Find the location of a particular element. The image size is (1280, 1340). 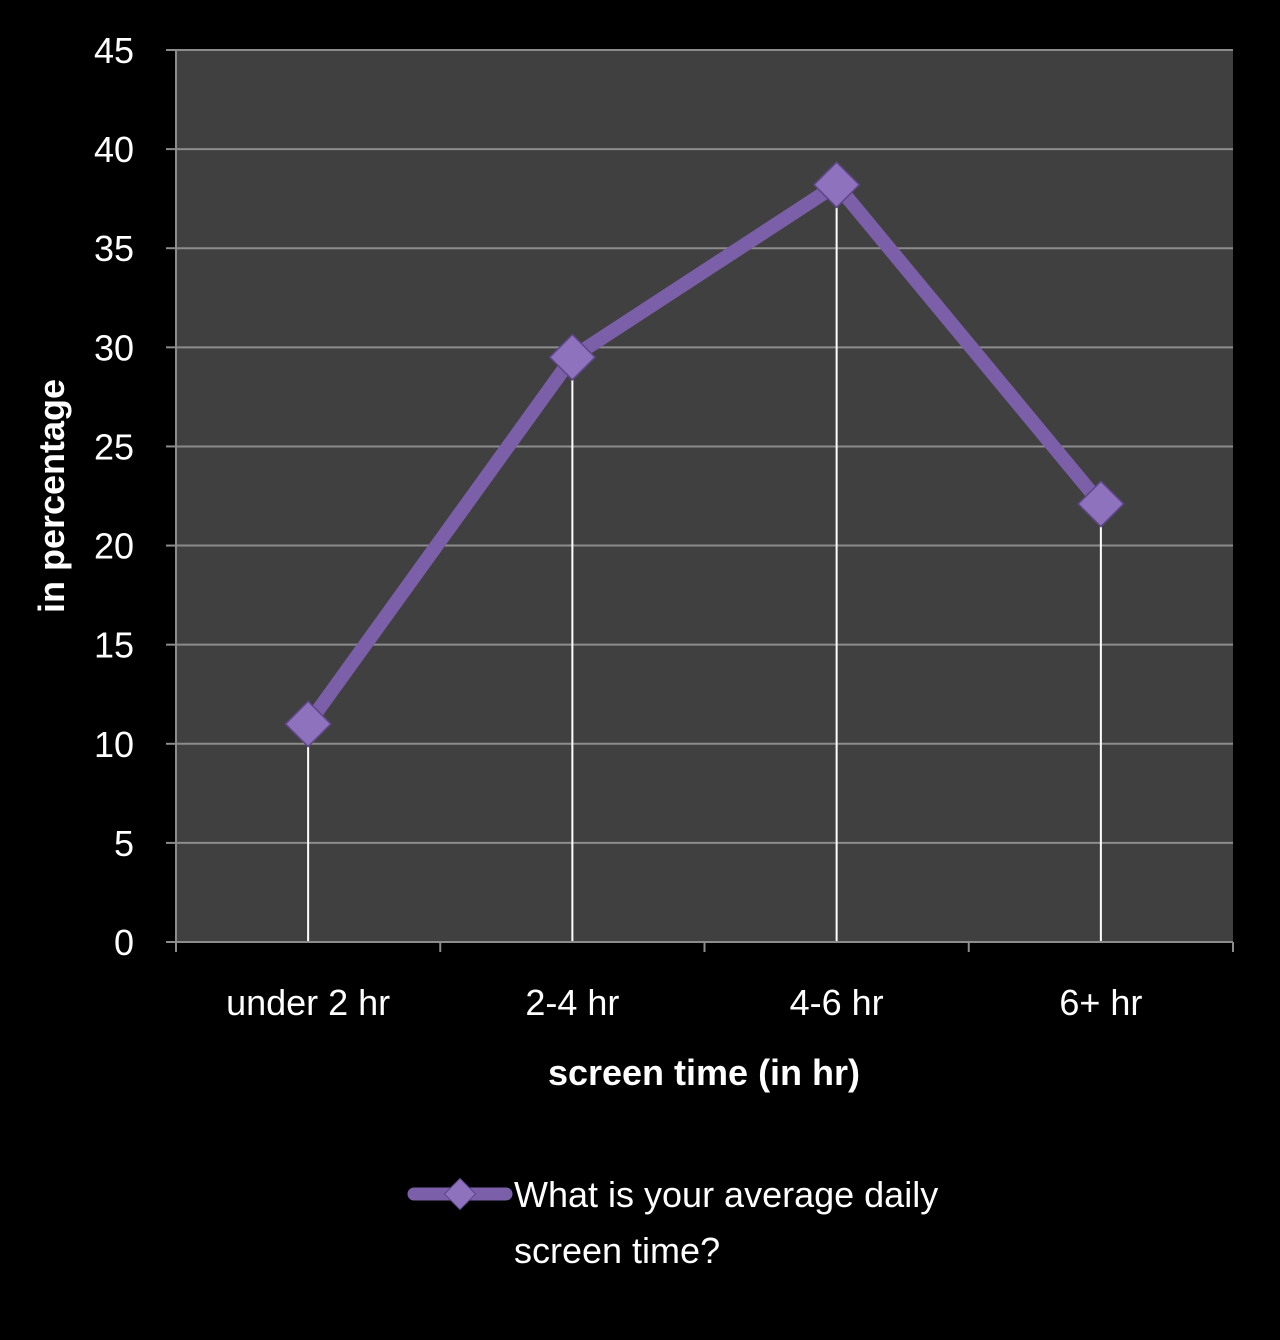

legend-label-line-1: What is your average daily is located at coordinates (726, 1194).